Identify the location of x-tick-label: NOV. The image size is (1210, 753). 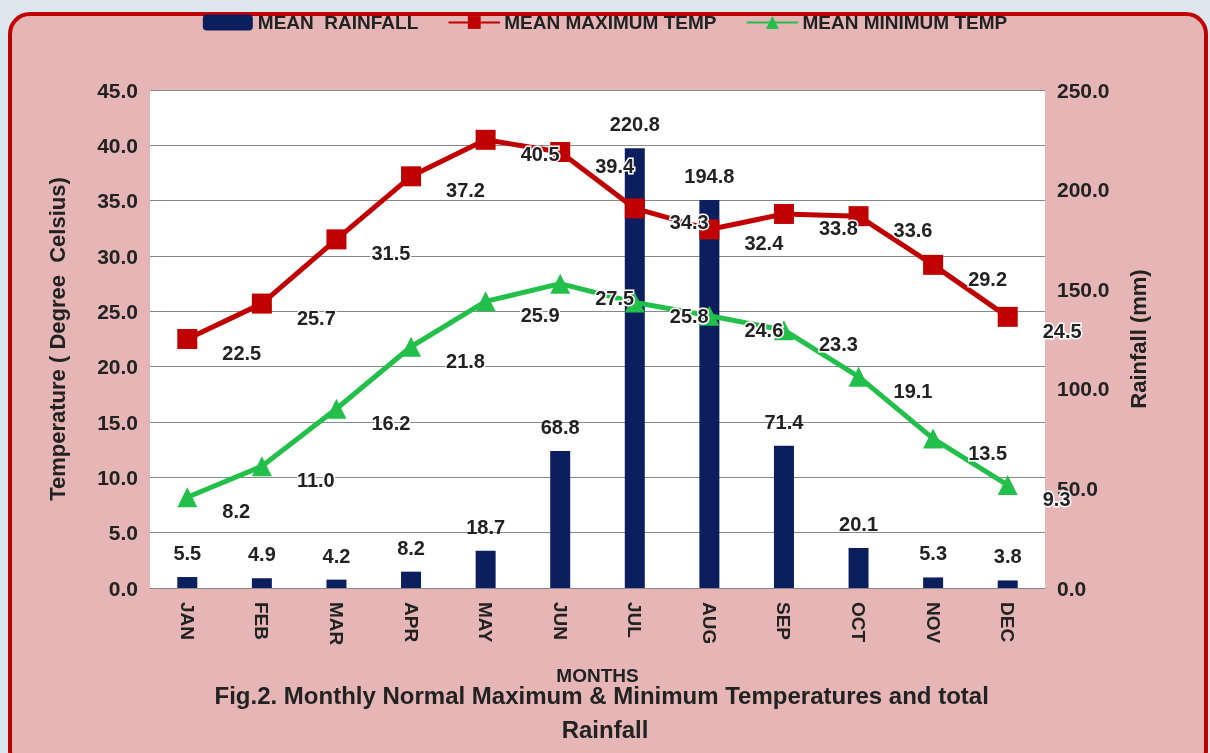
(933, 623).